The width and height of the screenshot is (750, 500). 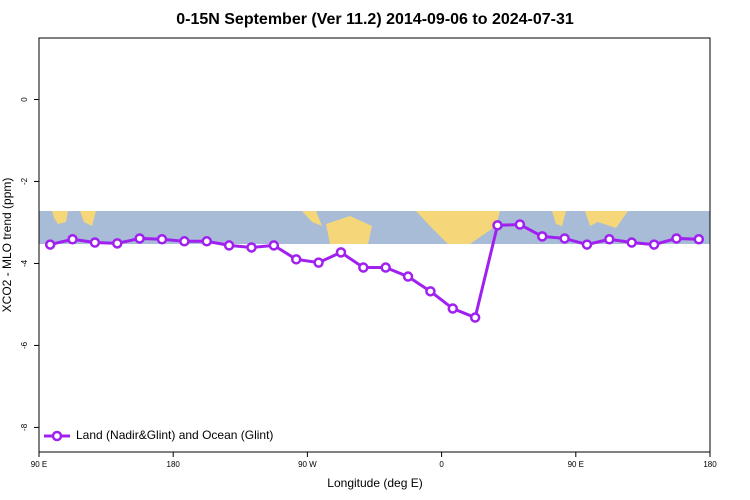 I want to click on y-tick-label: -2, so click(x=24, y=181).